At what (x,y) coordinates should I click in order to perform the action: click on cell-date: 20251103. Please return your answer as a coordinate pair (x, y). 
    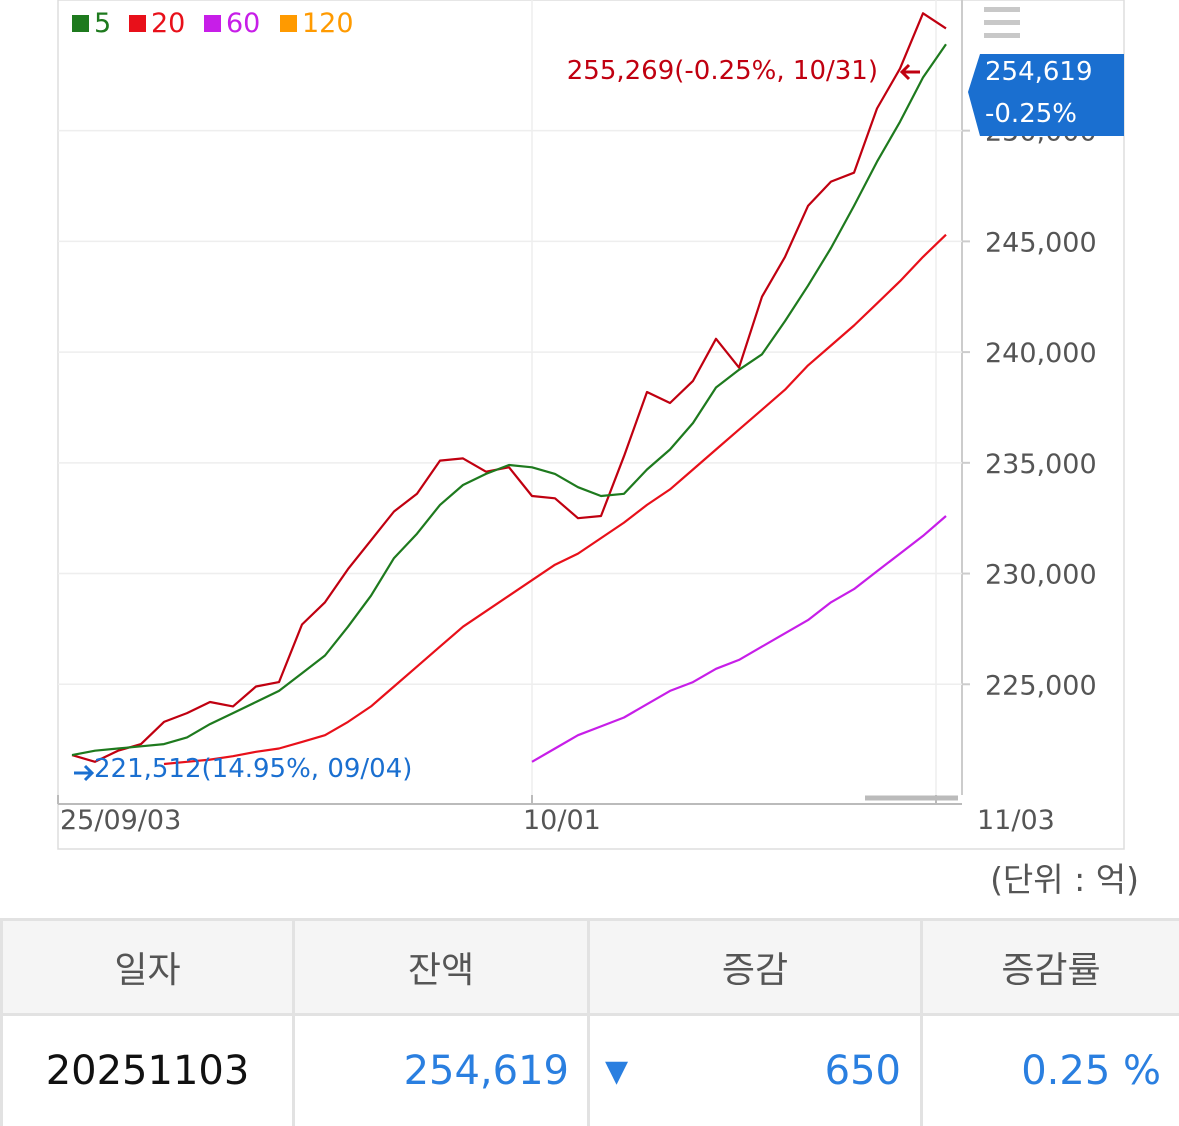
    Looking at the image, I should click on (148, 1070).